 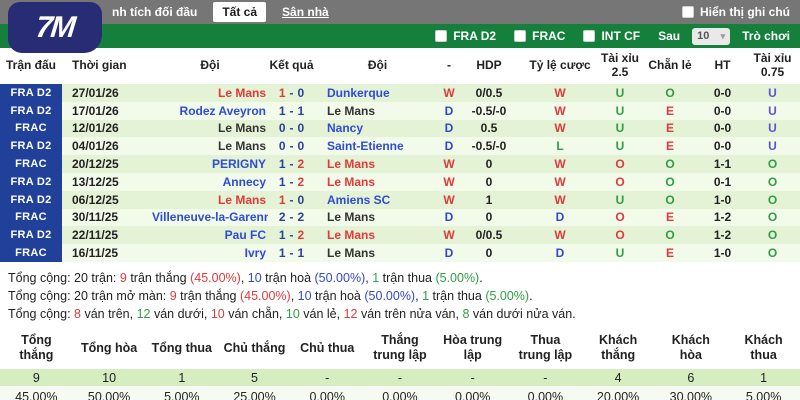 What do you see at coordinates (107, 146) in the screenshot?
I see `match-date: 04/01/26` at bounding box center [107, 146].